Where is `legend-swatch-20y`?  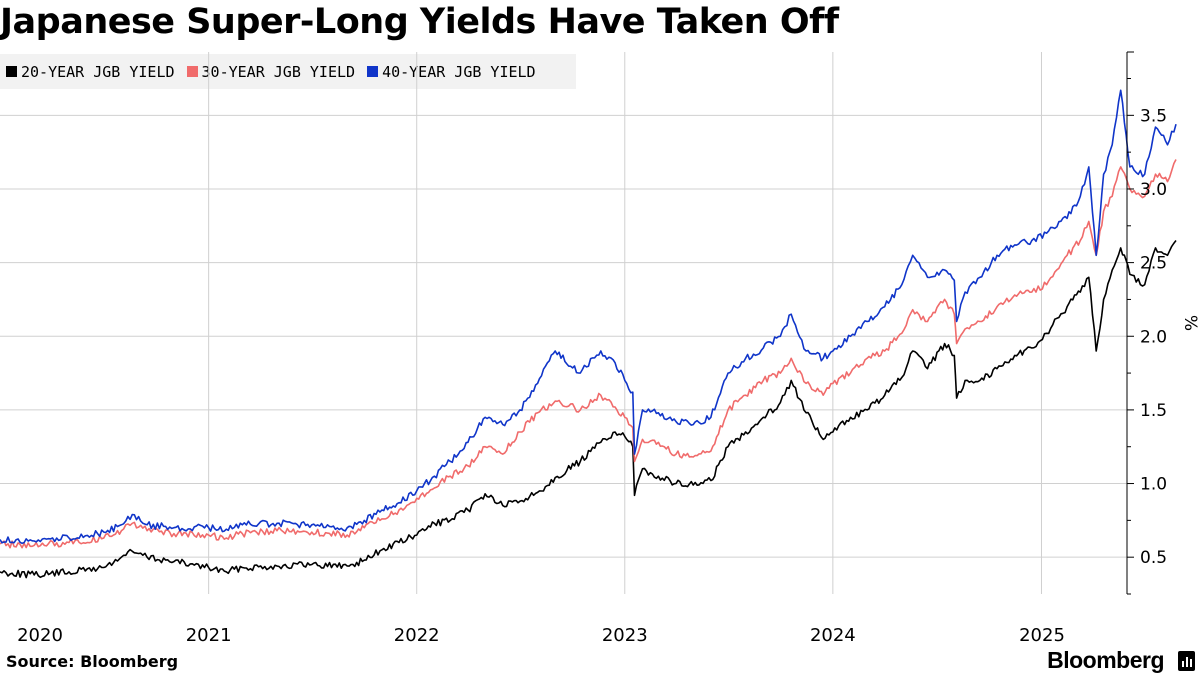
legend-swatch-20y is located at coordinates (11, 71).